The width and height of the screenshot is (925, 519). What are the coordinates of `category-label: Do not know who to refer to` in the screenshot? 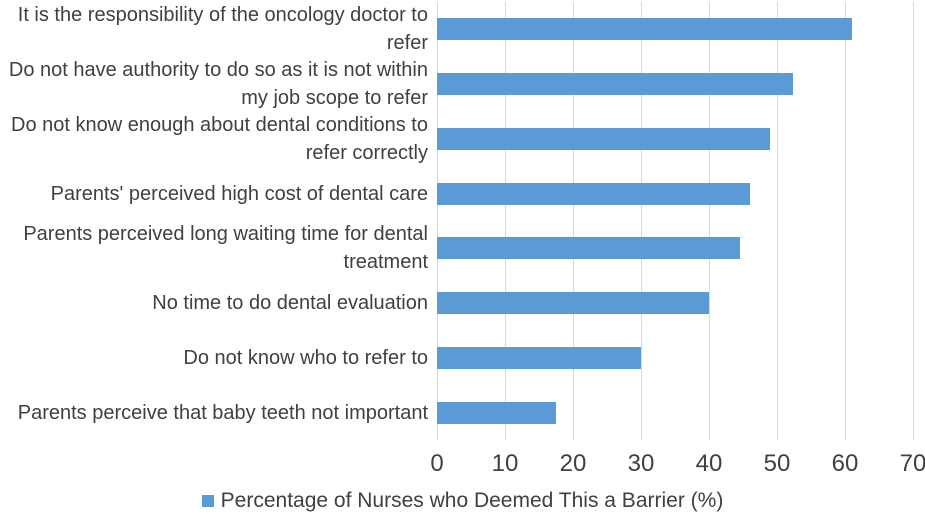 It's located at (305, 357).